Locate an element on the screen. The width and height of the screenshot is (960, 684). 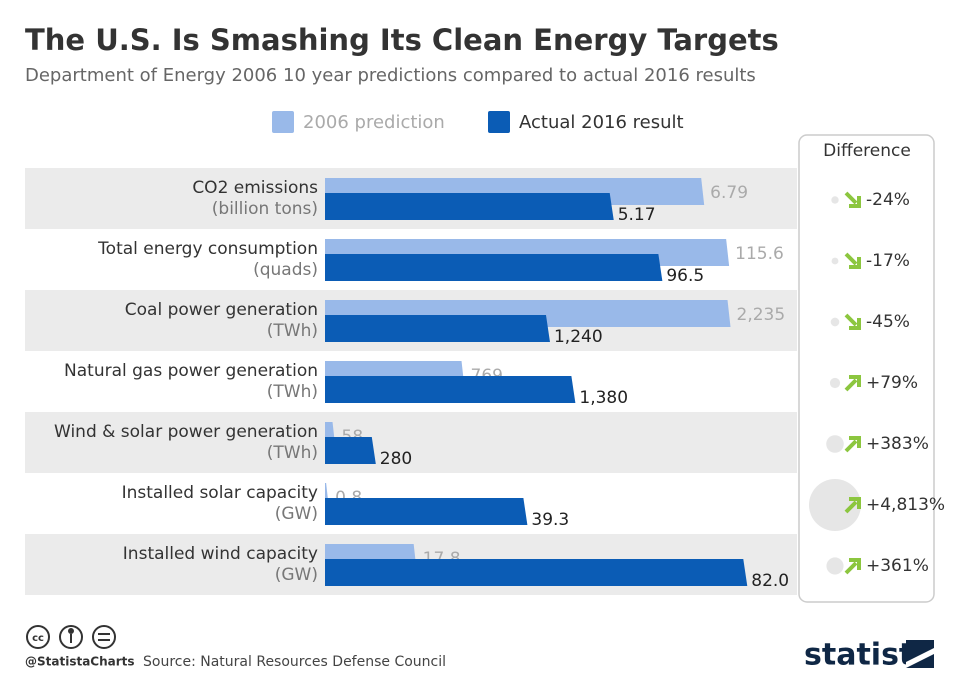
value-label-prediction: 6.79 is located at coordinates (729, 193).